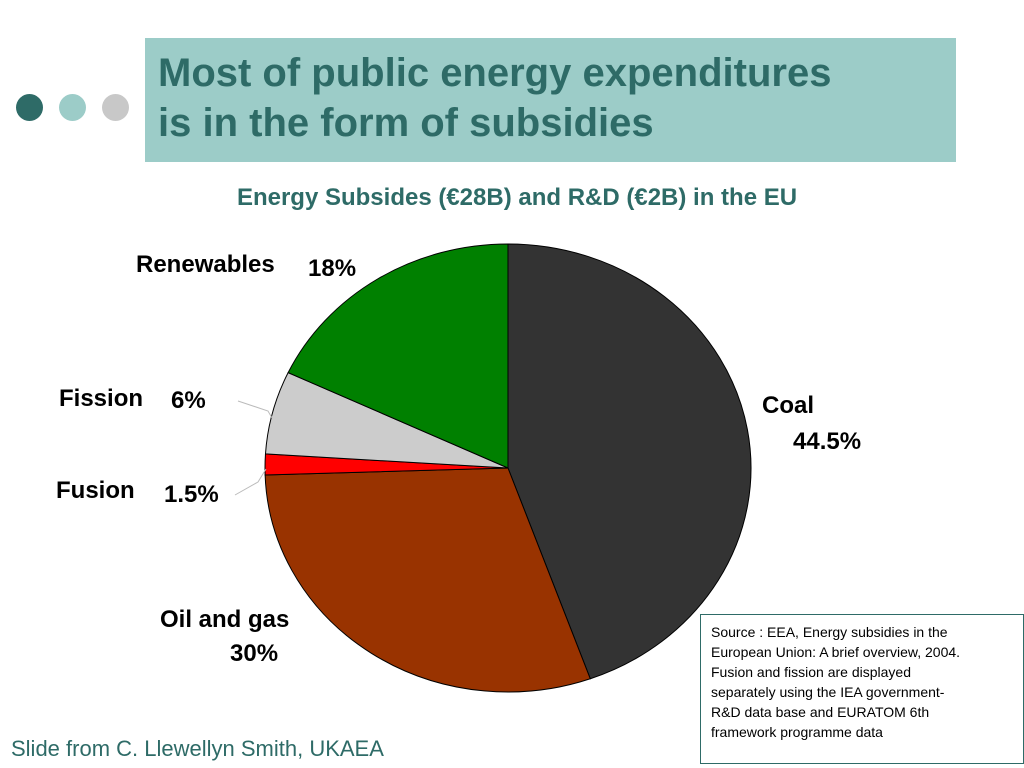 This screenshot has width=1024, height=768. I want to click on leader-line-fission, so click(255, 409).